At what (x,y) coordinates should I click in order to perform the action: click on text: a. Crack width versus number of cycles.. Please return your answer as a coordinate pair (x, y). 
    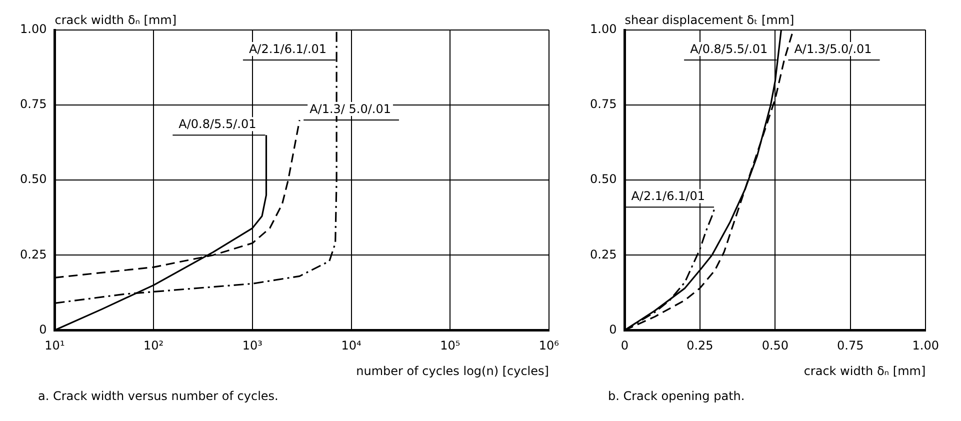
    Looking at the image, I should click on (158, 396).